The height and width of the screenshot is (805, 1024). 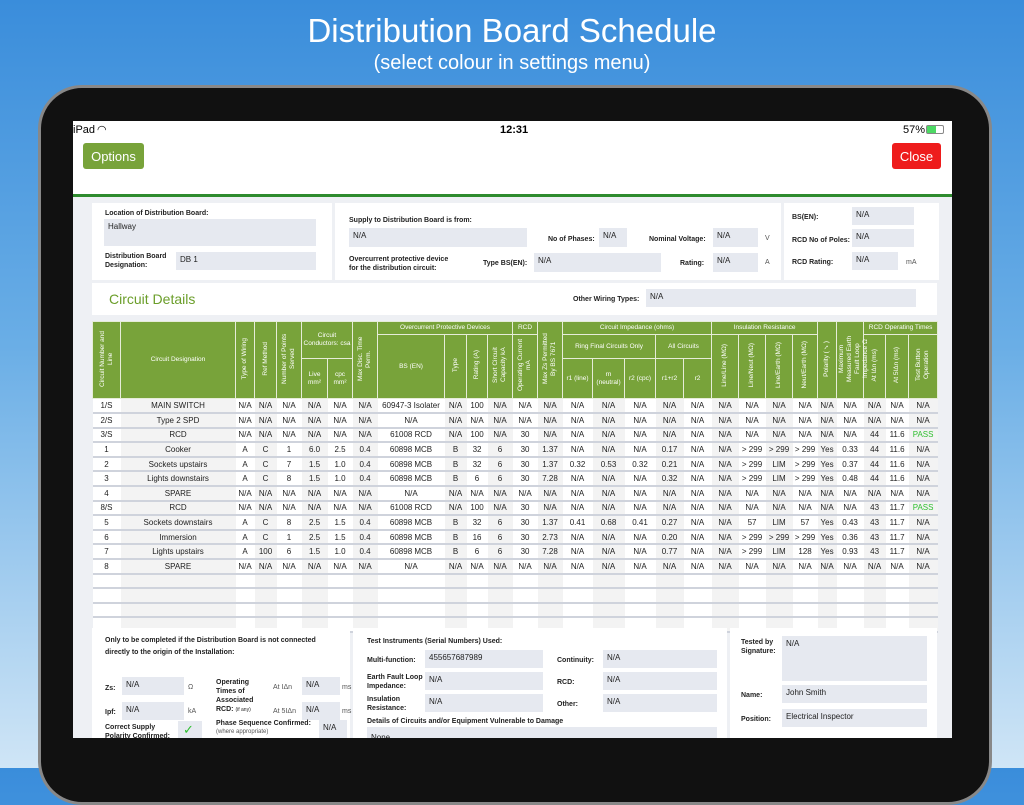 What do you see at coordinates (883, 216) in the screenshot?
I see `bs-field: N/A` at bounding box center [883, 216].